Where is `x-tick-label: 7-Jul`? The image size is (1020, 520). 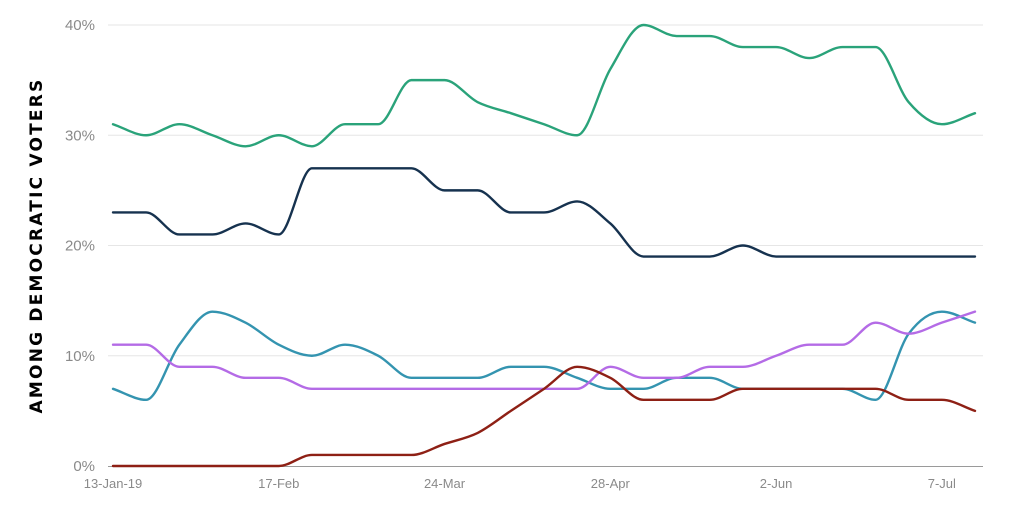
x-tick-label: 7-Jul is located at coordinates (942, 483).